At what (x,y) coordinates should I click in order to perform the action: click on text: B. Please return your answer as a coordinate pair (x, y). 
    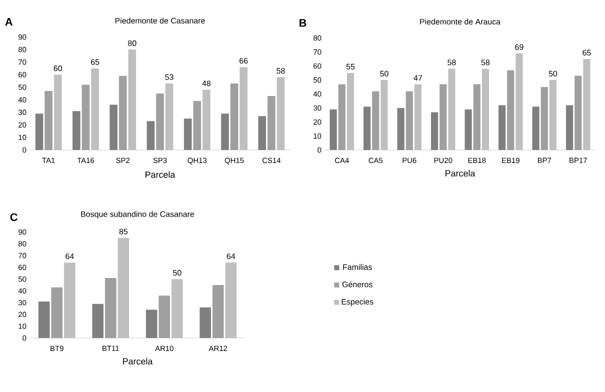
    Looking at the image, I should click on (303, 23).